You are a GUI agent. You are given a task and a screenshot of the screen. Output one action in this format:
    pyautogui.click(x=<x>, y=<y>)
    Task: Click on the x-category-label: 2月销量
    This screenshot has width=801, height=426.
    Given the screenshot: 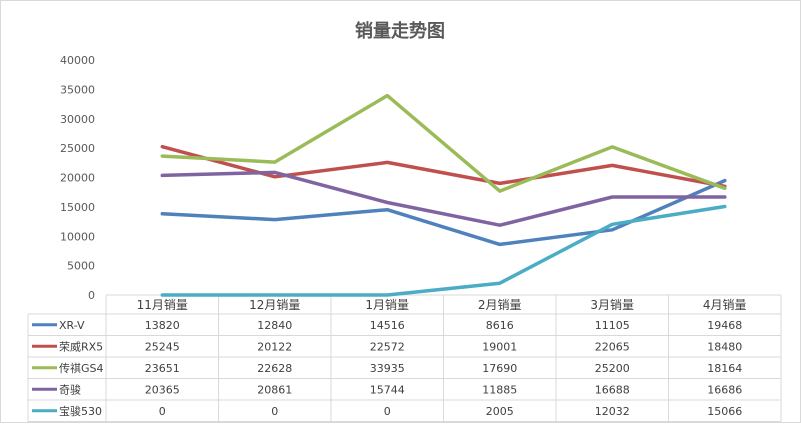 What is the action you would take?
    pyautogui.click(x=500, y=305)
    